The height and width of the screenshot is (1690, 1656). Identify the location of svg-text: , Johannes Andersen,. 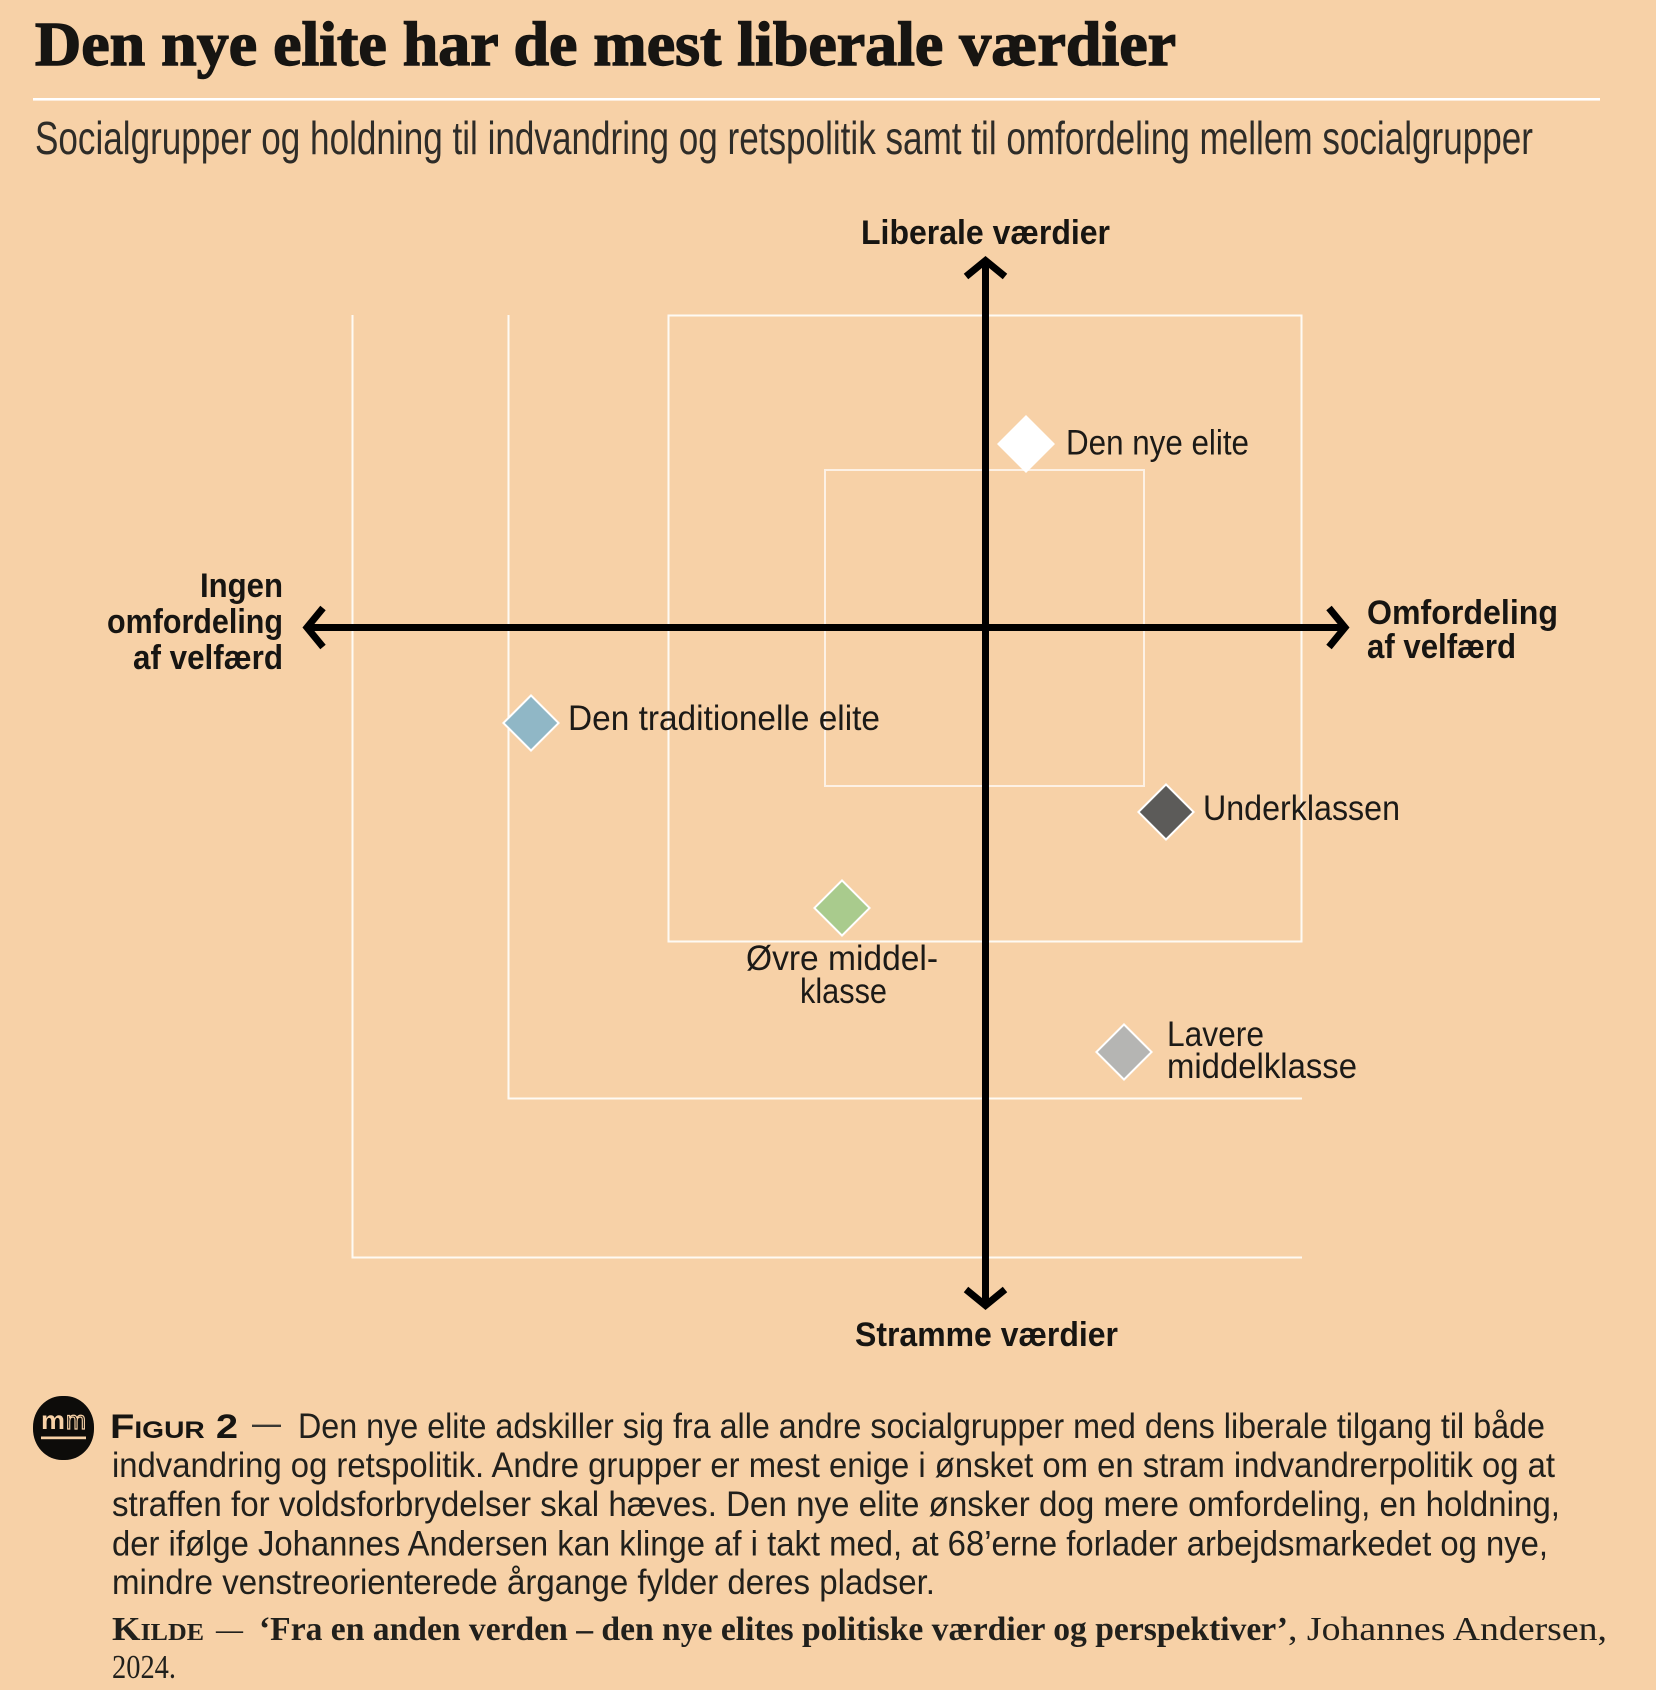
(1447, 1629).